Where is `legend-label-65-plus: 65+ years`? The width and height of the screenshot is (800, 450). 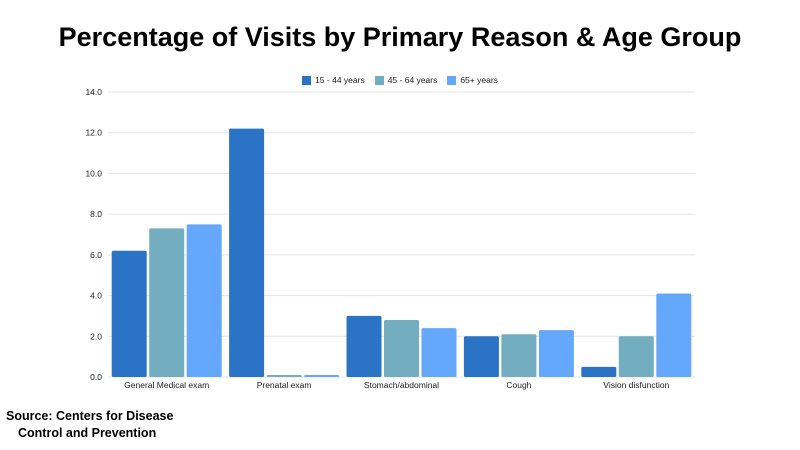 legend-label-65-plus: 65+ years is located at coordinates (479, 80).